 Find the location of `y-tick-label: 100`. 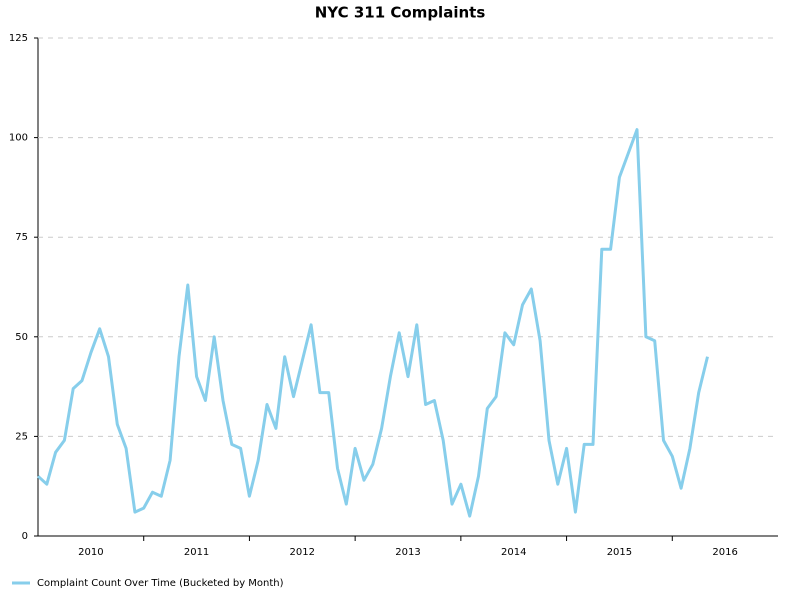

y-tick-label: 100 is located at coordinates (18, 138).